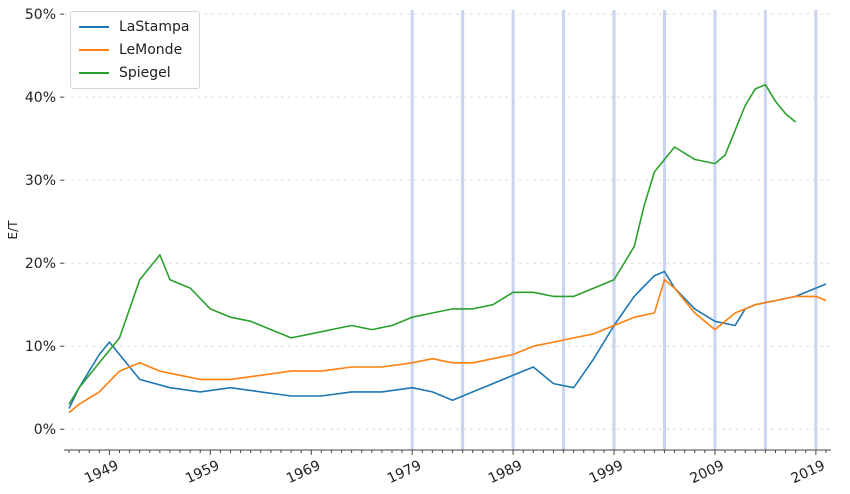 The height and width of the screenshot is (494, 850). What do you see at coordinates (40, 15) in the screenshot?
I see `y-tick-label: 50%` at bounding box center [40, 15].